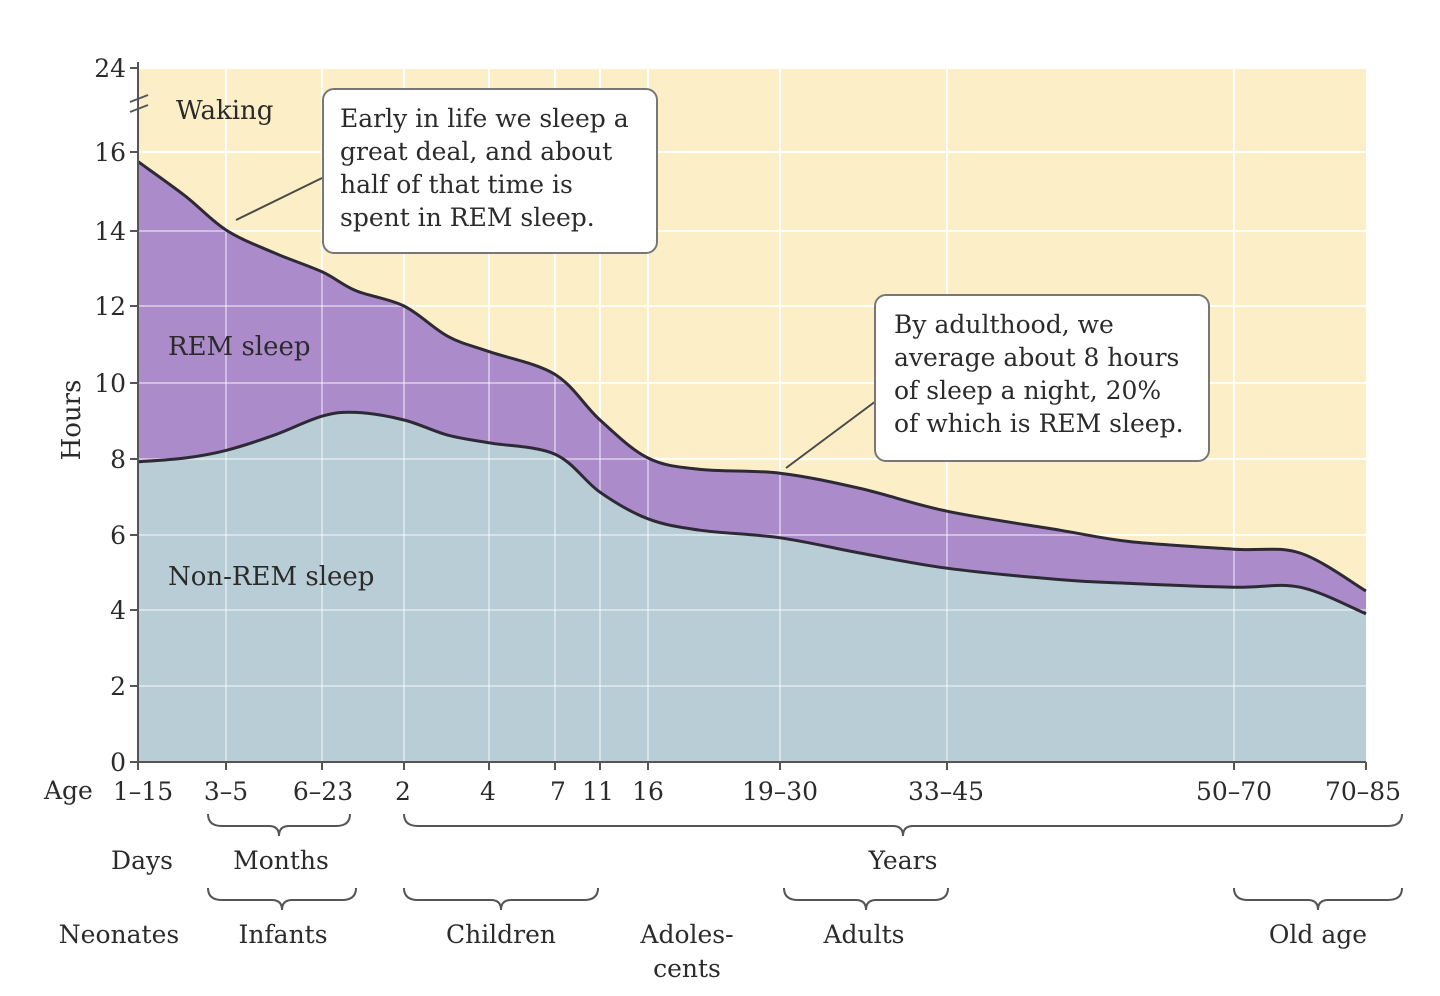  I want to click on scale-days: Days, so click(142, 860).